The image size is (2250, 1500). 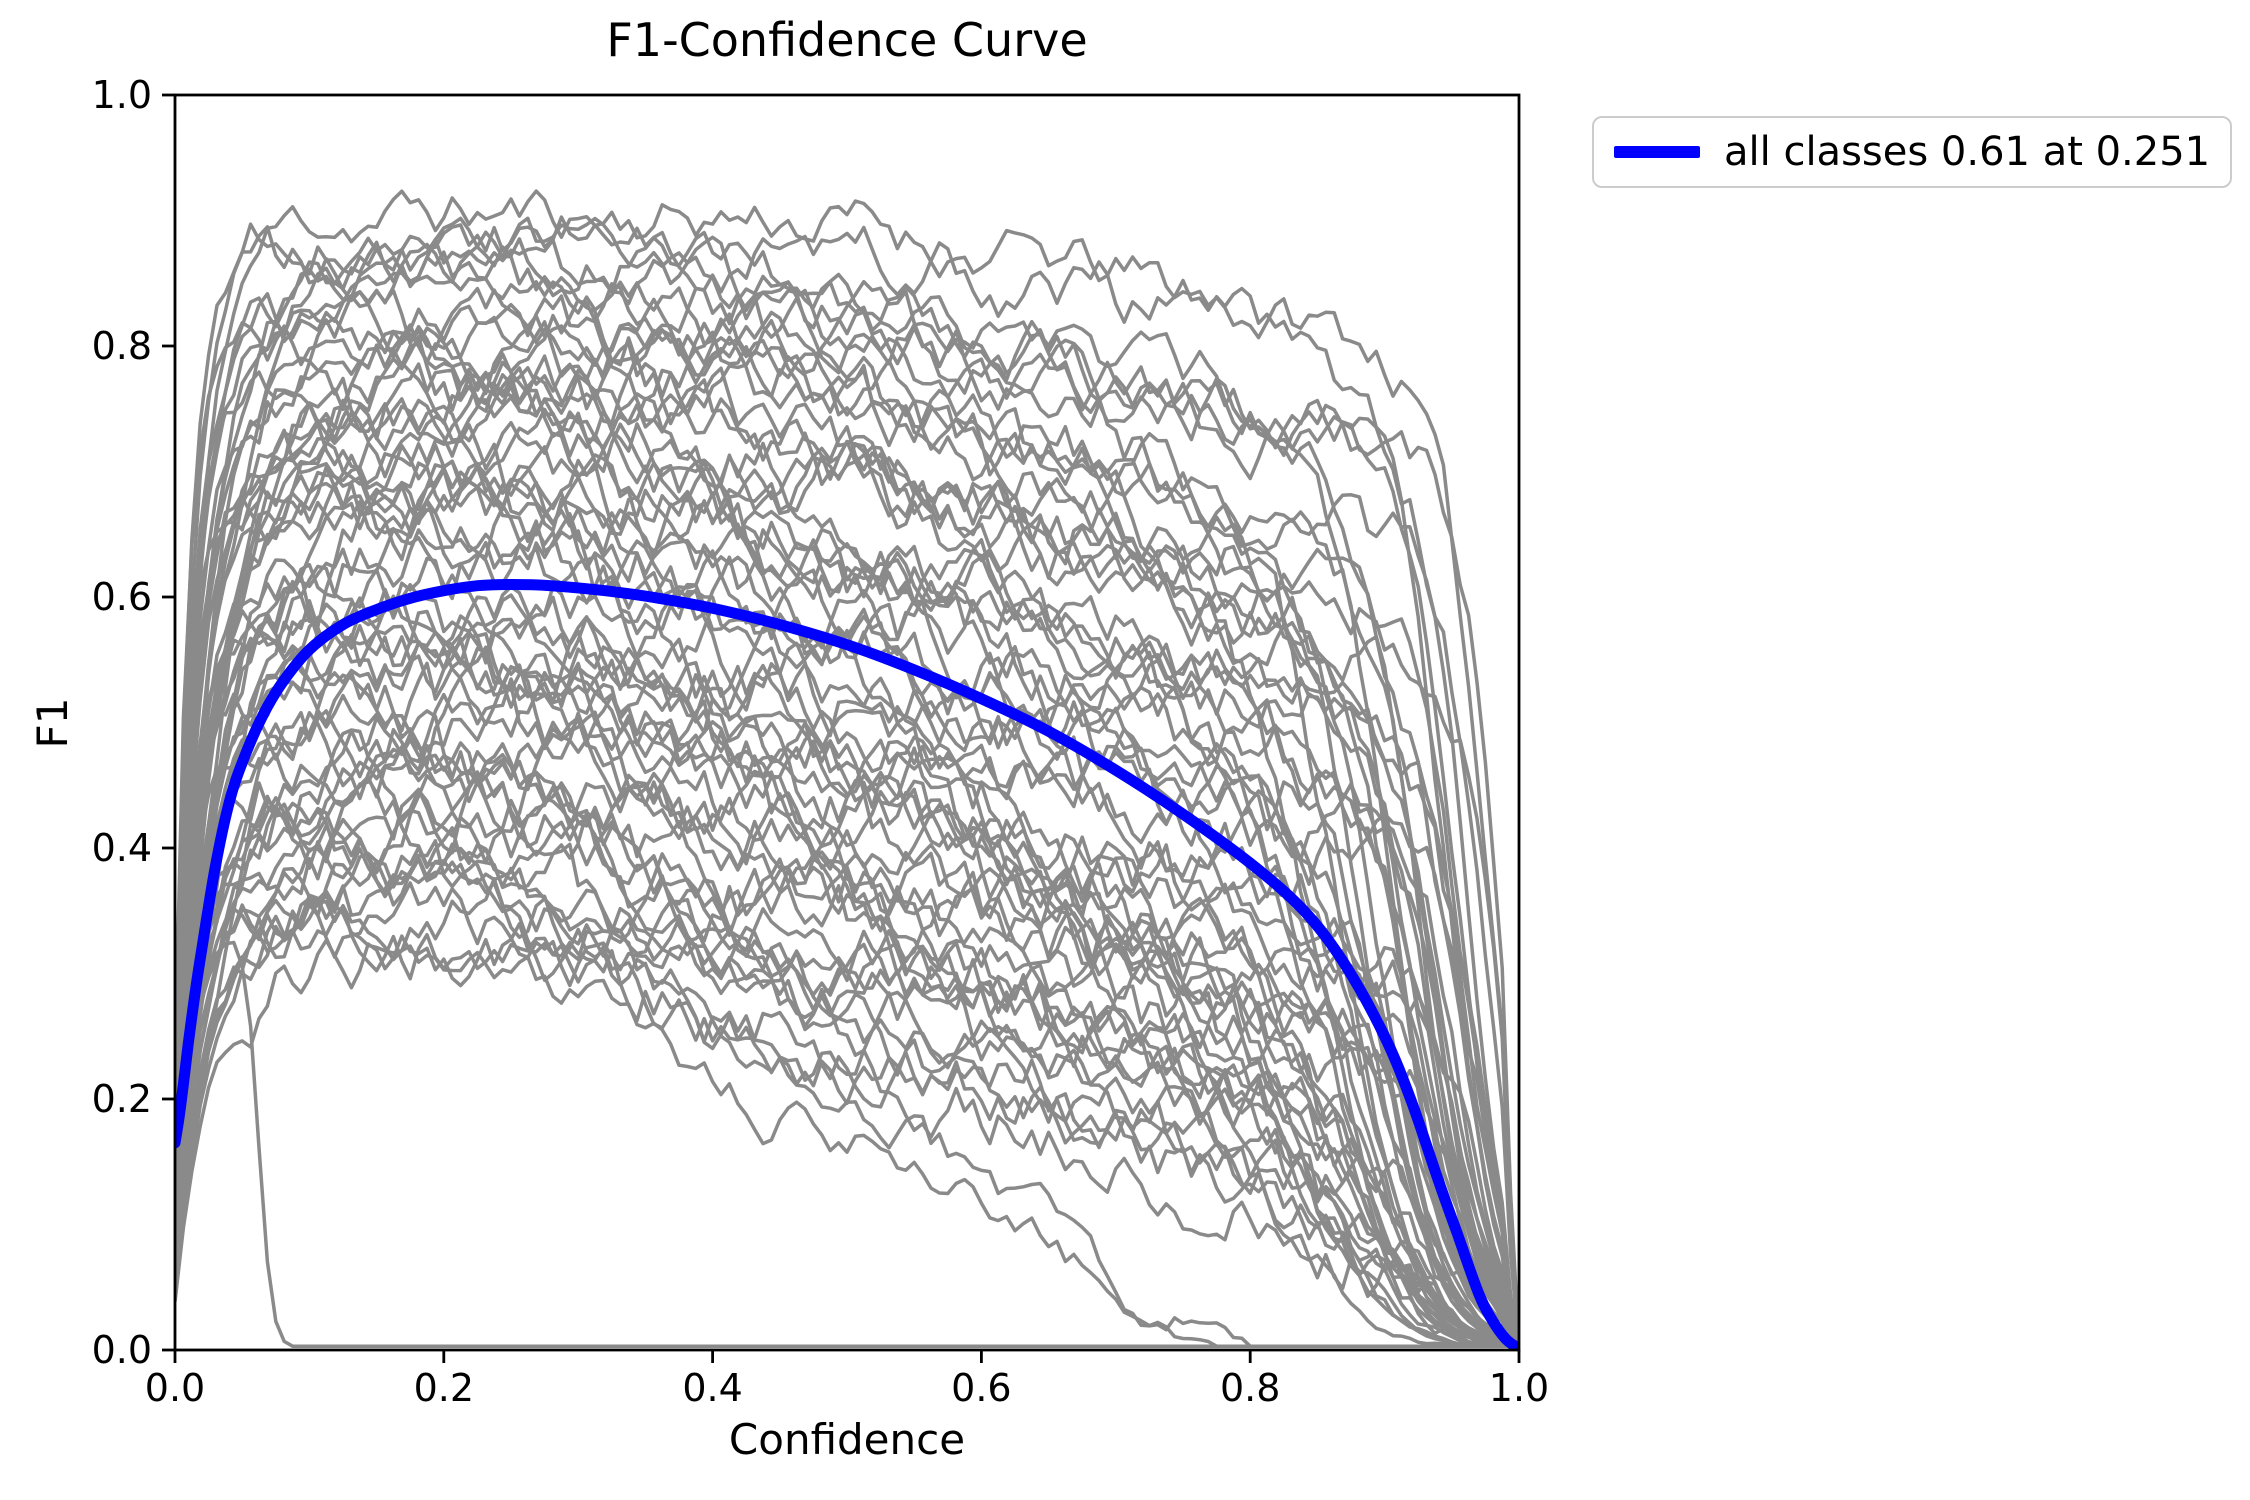 I want to click on legend-label: all classes 0.61 at 0.251, so click(x=1967, y=152).